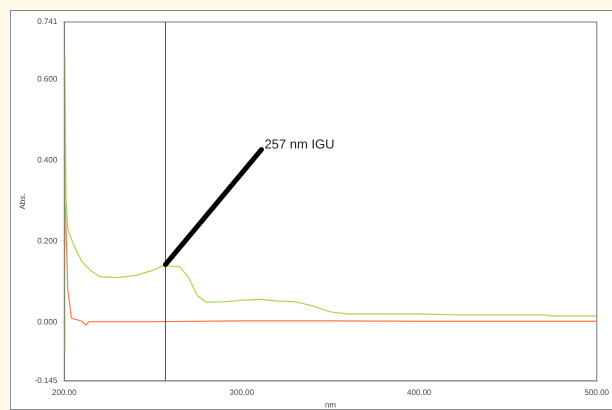  What do you see at coordinates (597, 392) in the screenshot?
I see `x-tick-label: 500.00` at bounding box center [597, 392].